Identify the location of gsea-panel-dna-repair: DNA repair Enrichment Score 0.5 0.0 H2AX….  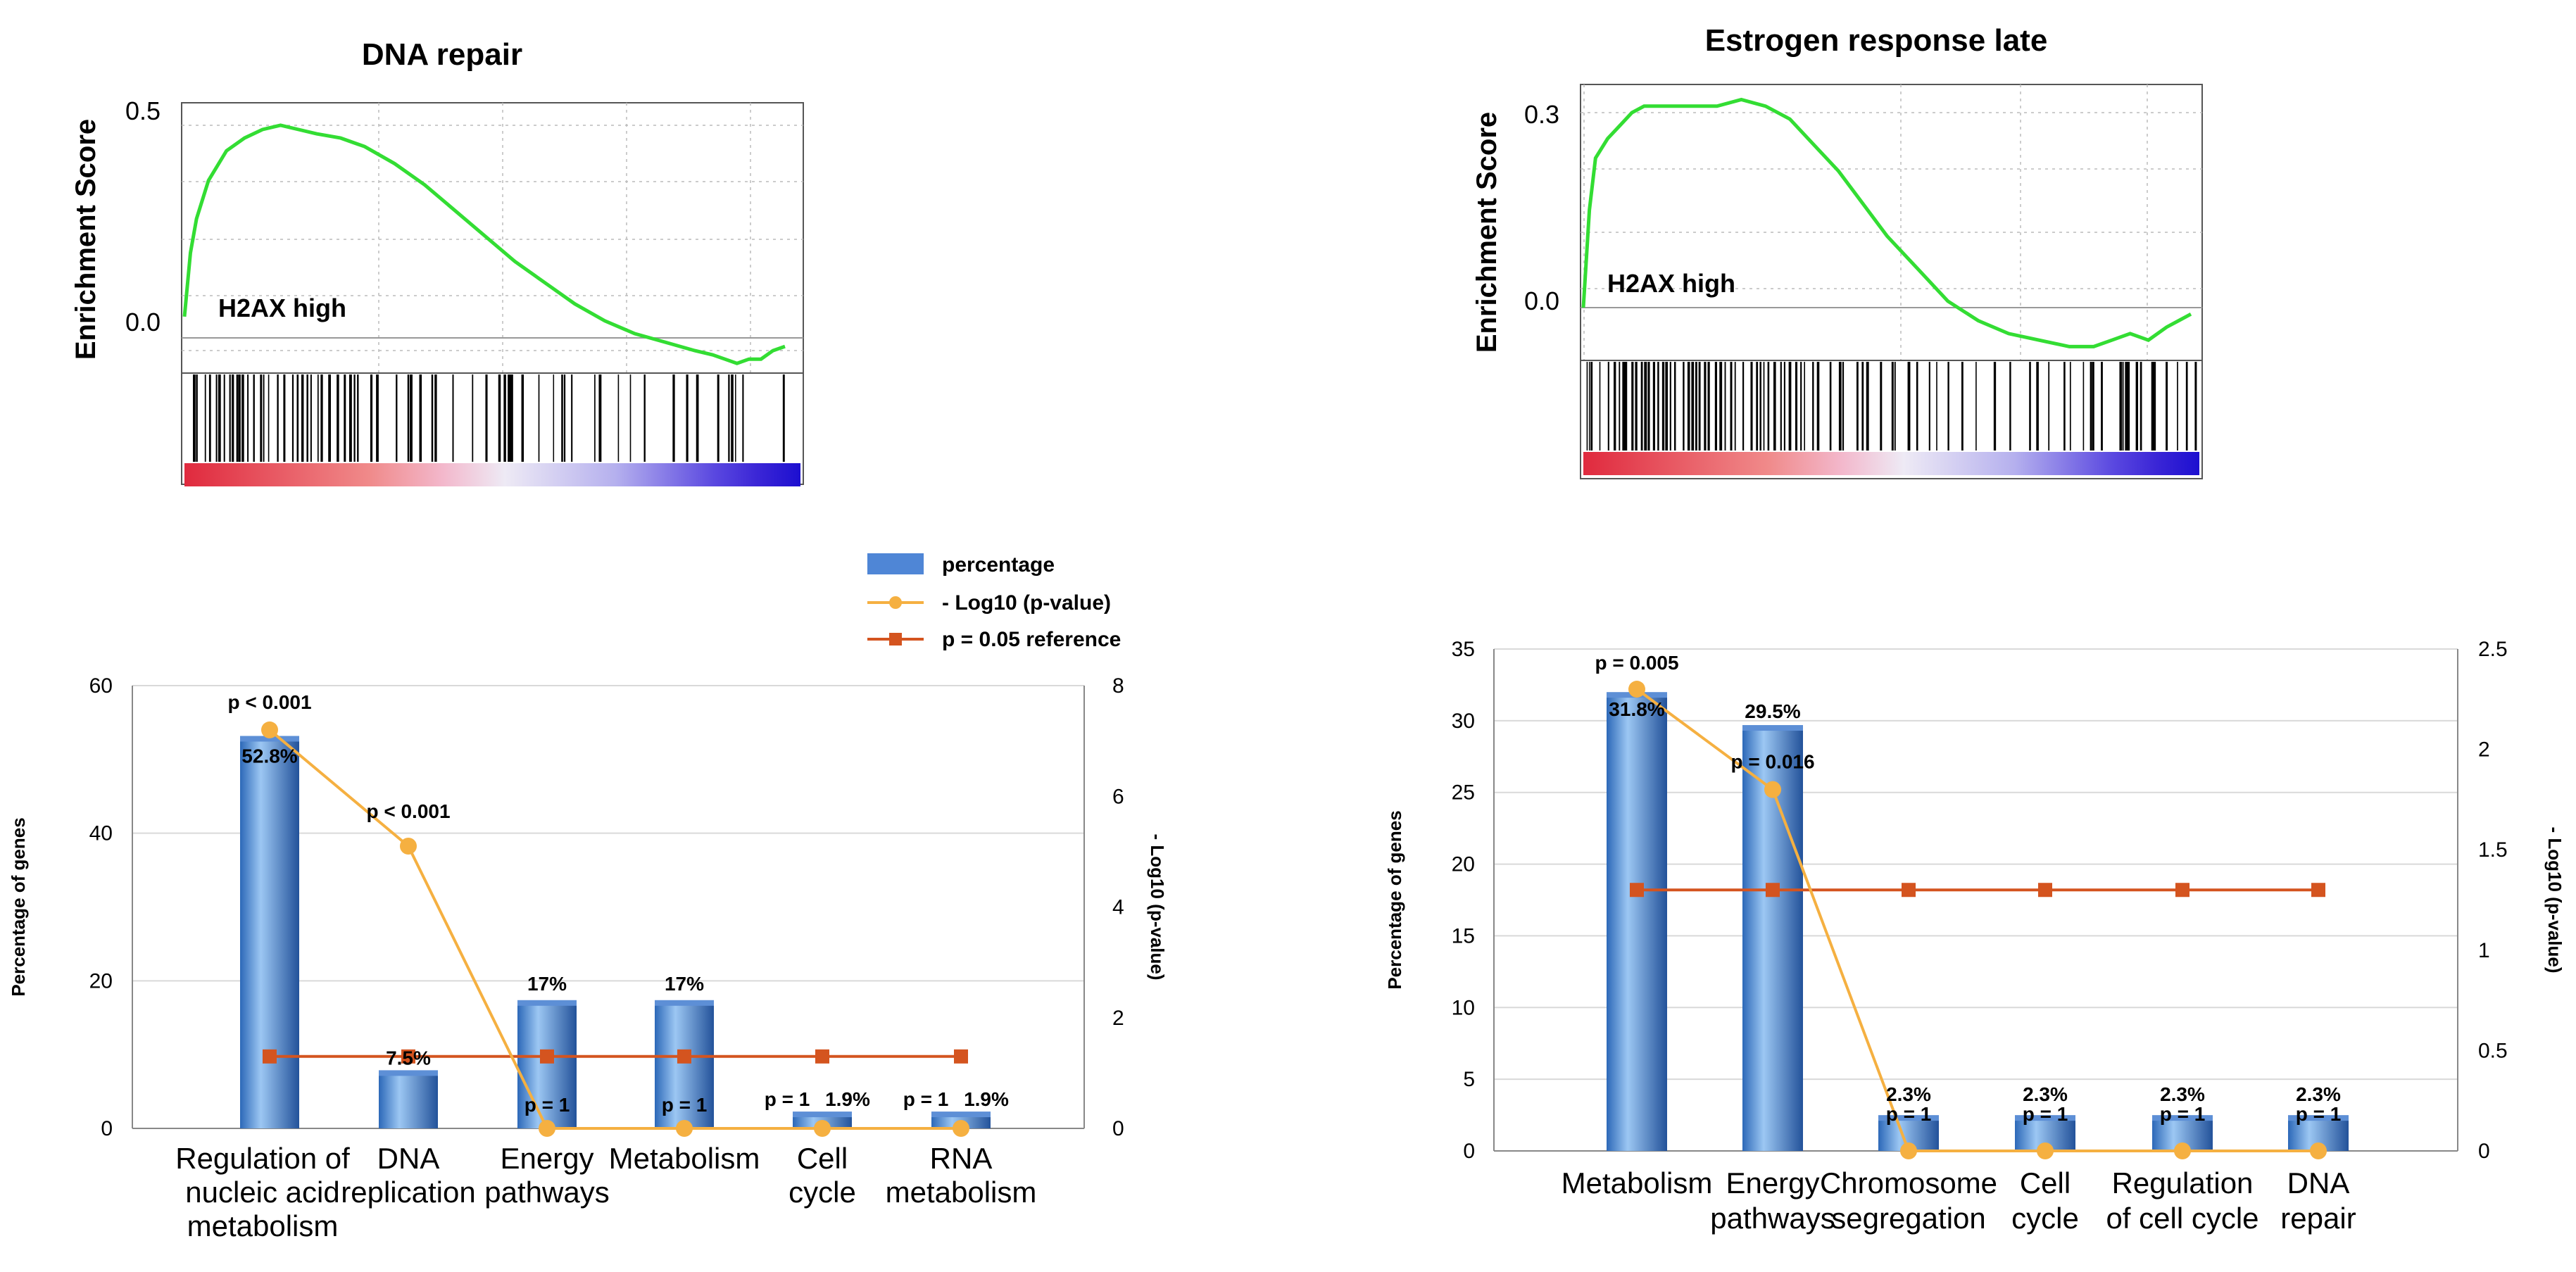
(437, 261).